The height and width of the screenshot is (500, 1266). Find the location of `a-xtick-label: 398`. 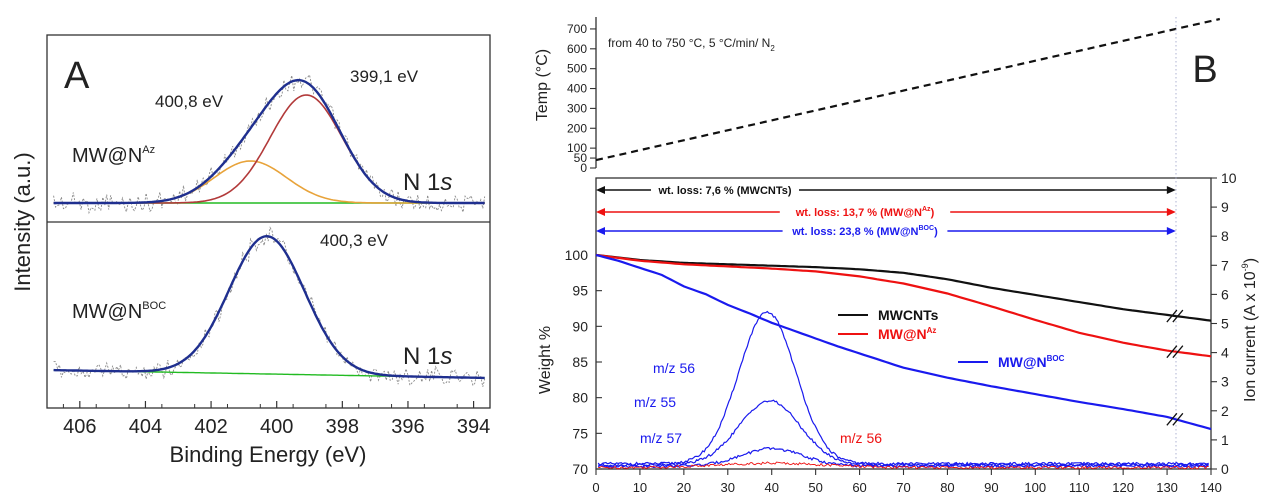

a-xtick-label: 398 is located at coordinates (342, 427).